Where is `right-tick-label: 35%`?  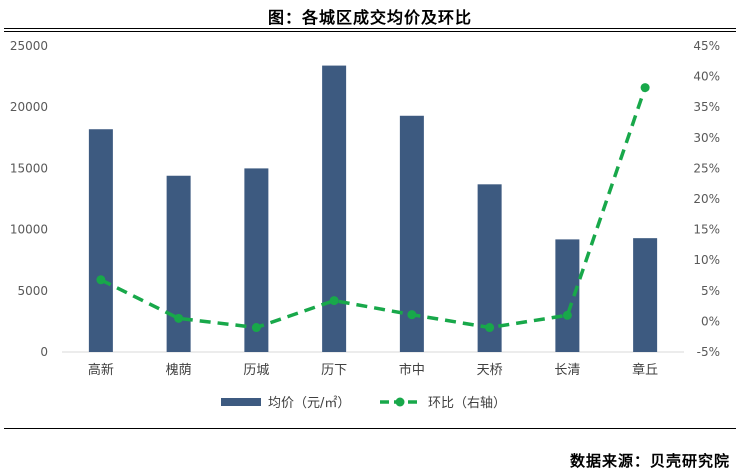 right-tick-label: 35% is located at coordinates (706, 107).